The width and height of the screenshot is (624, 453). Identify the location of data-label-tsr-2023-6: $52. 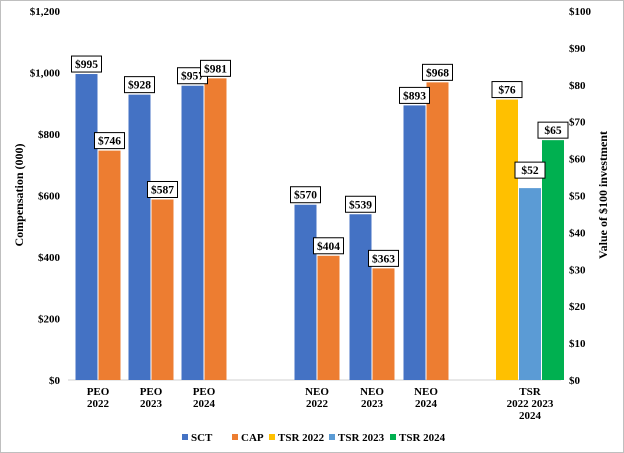
(530, 170).